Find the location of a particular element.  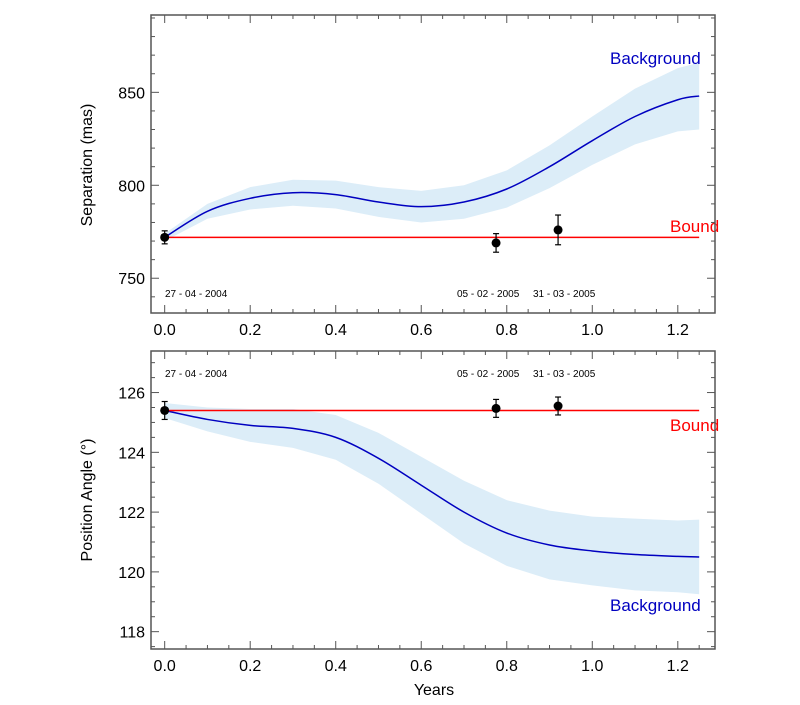

y-axis-label: Separation (mas) is located at coordinates (87, 165).